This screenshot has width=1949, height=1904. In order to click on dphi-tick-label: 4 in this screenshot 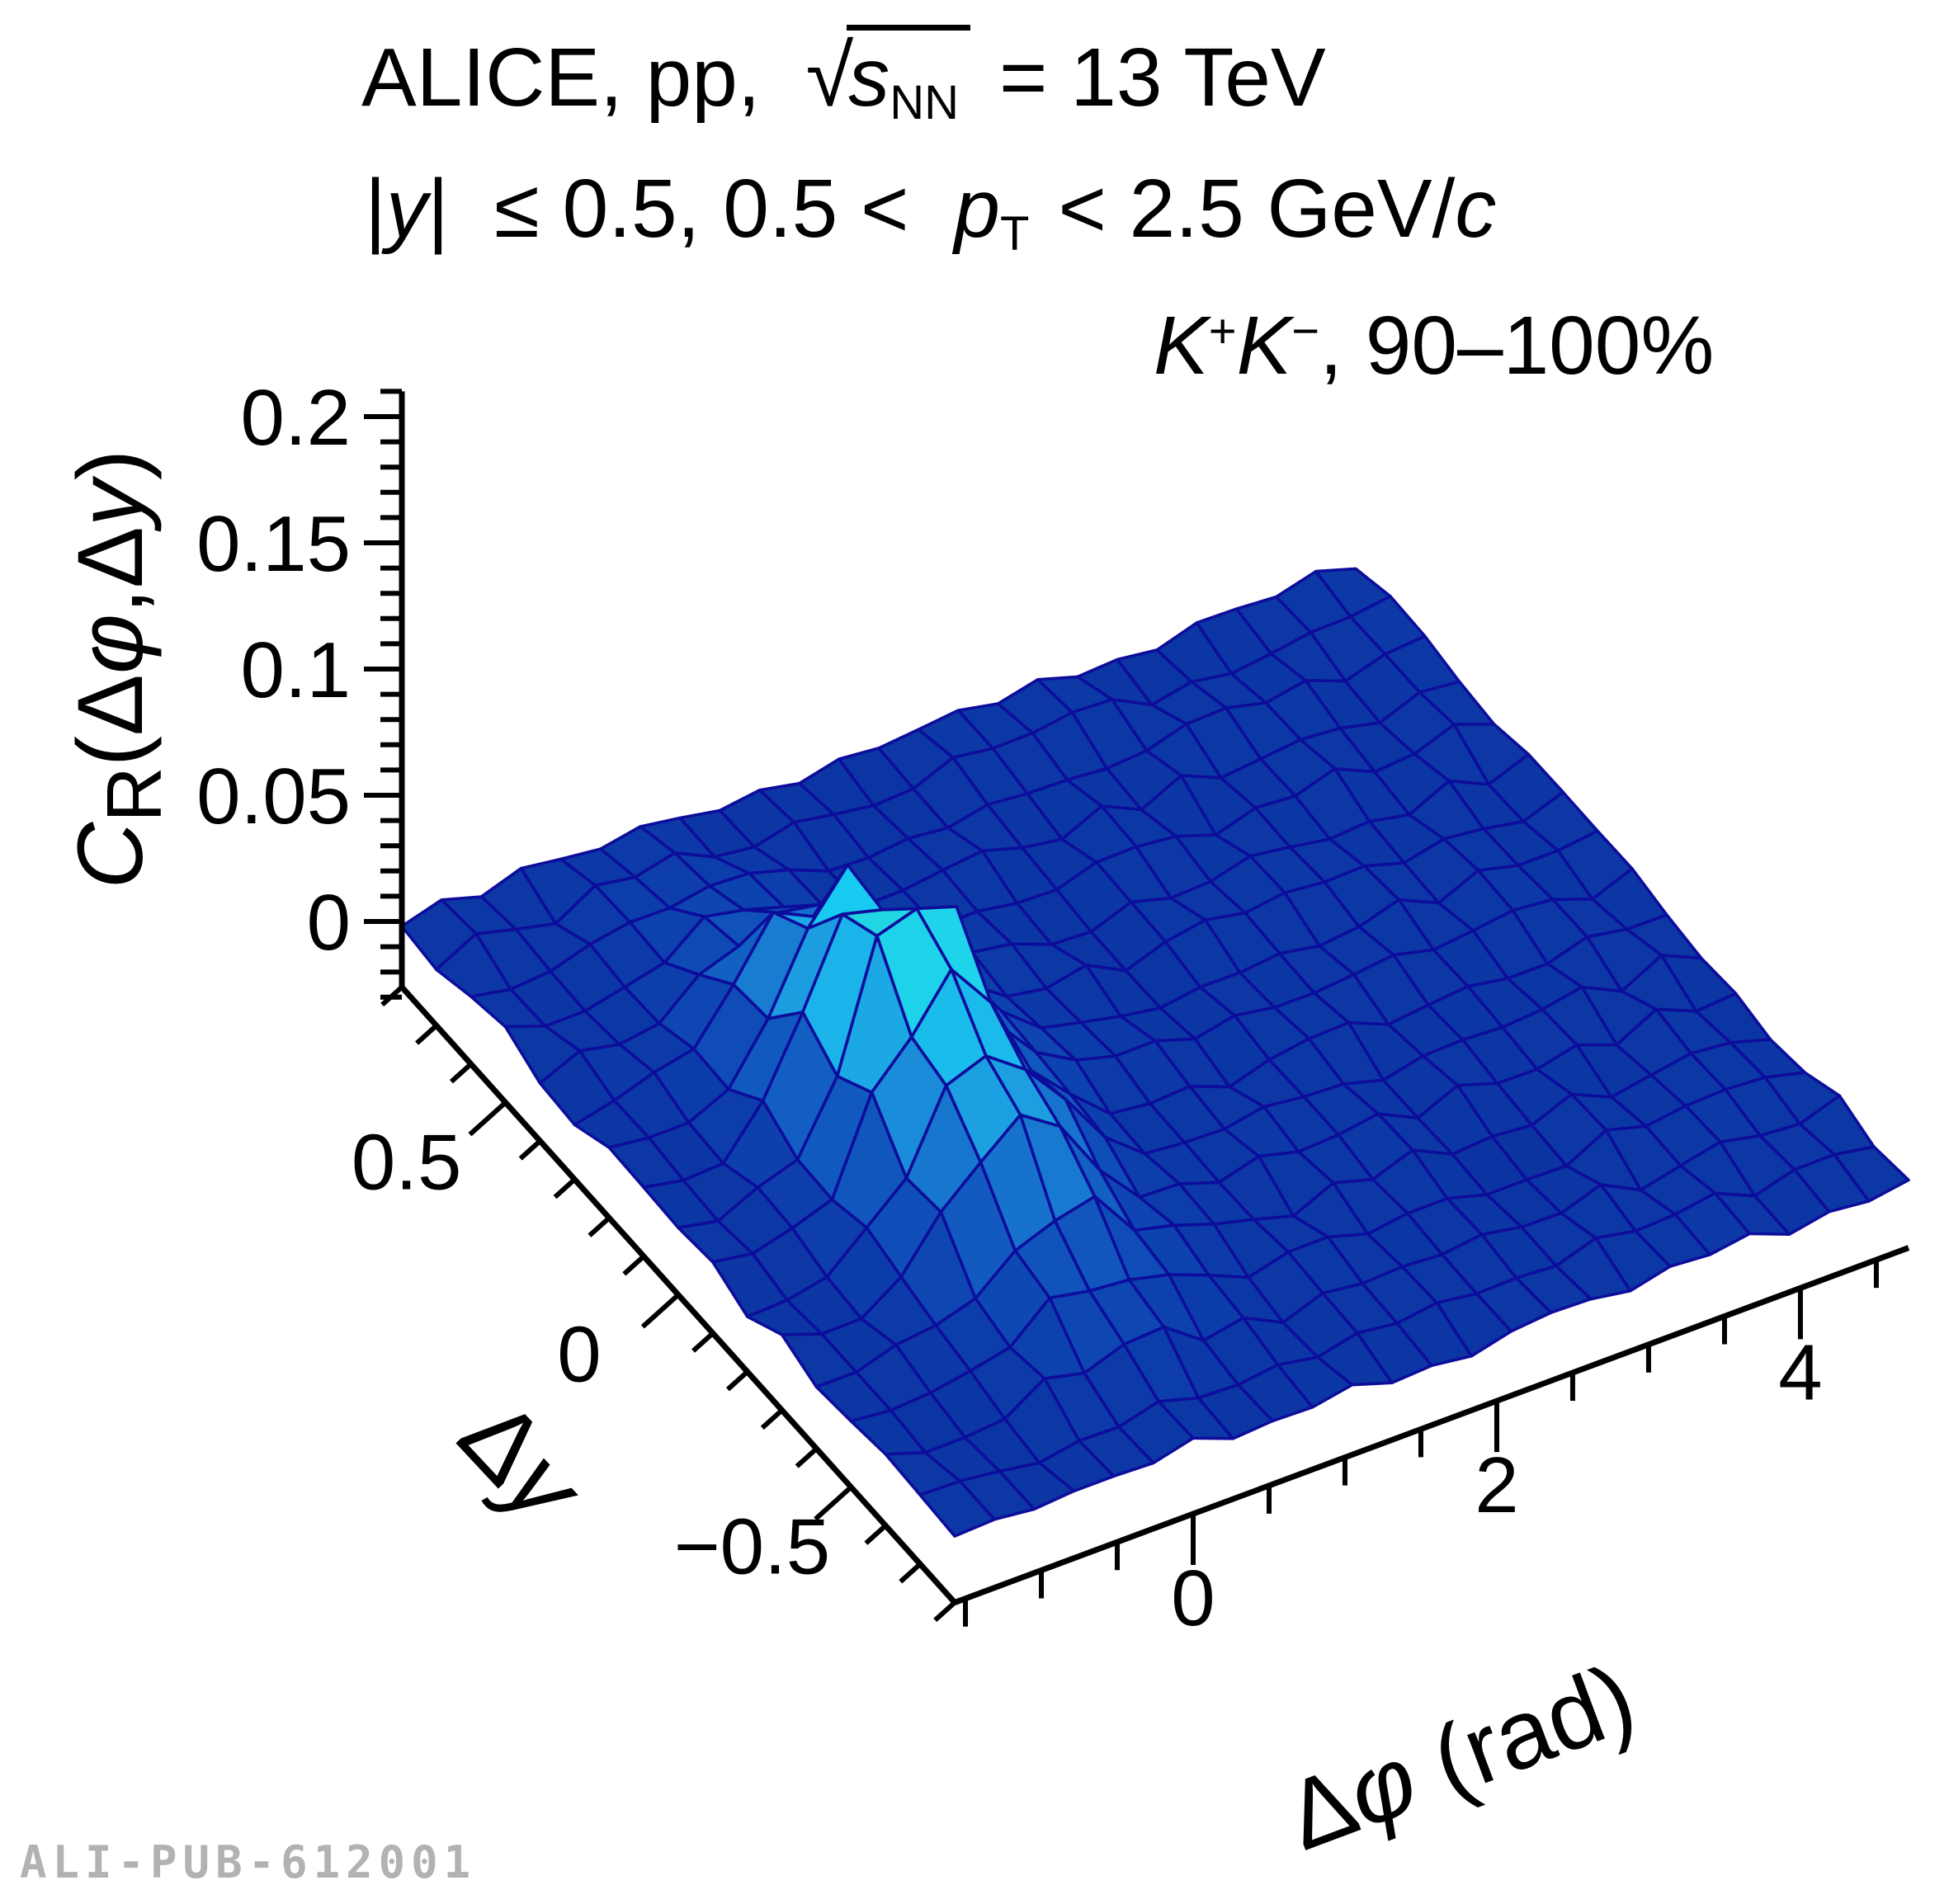, I will do `click(1800, 1372)`.